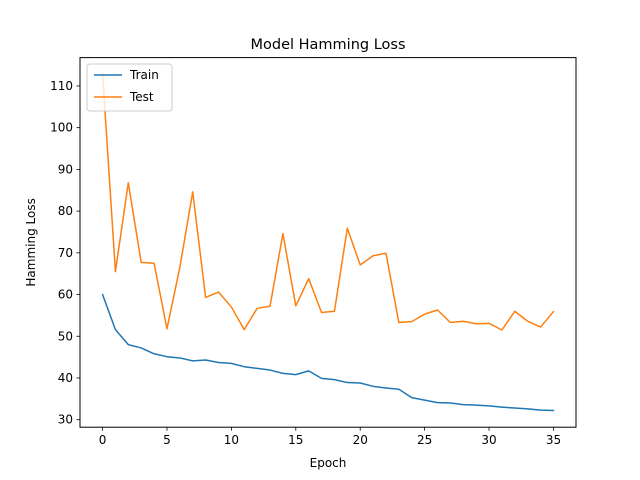  I want to click on x-axis-label: Epoch, so click(328, 463).